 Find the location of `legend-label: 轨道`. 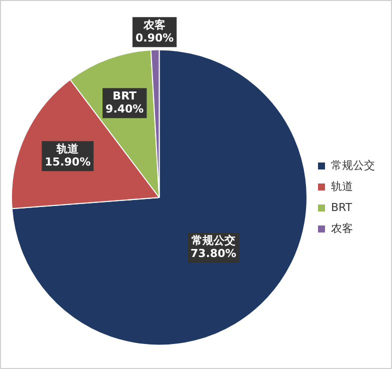

legend-label: 轨道 is located at coordinates (342, 186).